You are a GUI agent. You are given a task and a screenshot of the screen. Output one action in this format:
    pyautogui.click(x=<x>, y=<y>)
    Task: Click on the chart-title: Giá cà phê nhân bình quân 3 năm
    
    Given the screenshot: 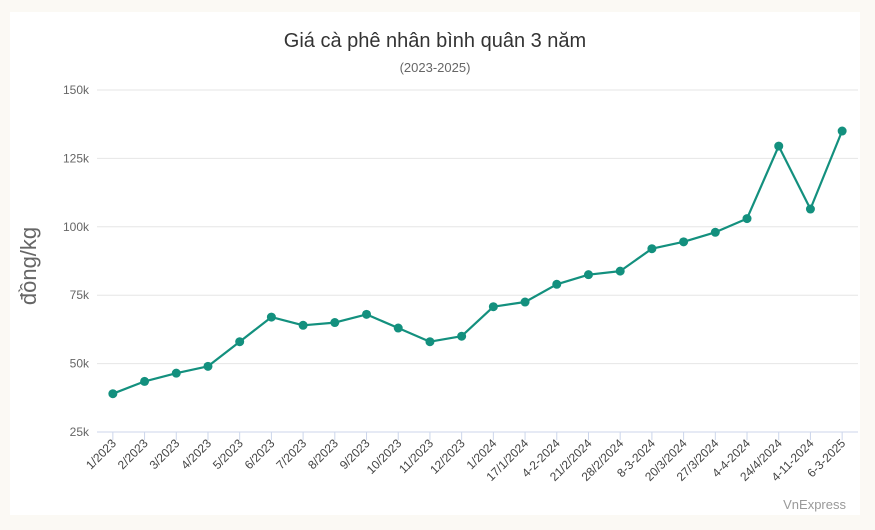 What is the action you would take?
    pyautogui.click(x=435, y=41)
    